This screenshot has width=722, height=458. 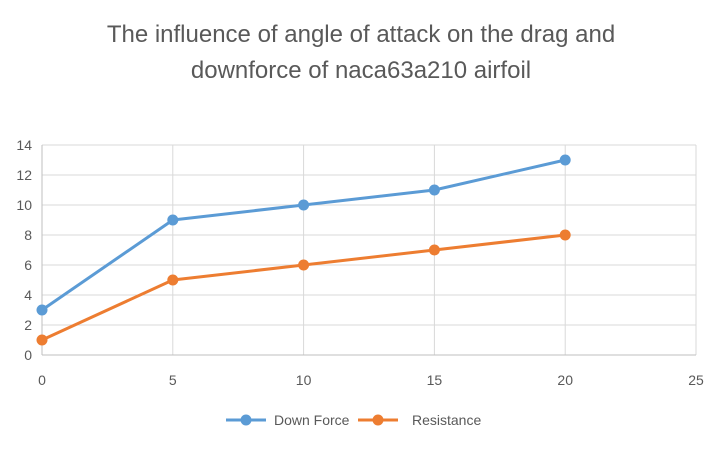 What do you see at coordinates (28, 295) in the screenshot?
I see `y-tick-label-4: 4` at bounding box center [28, 295].